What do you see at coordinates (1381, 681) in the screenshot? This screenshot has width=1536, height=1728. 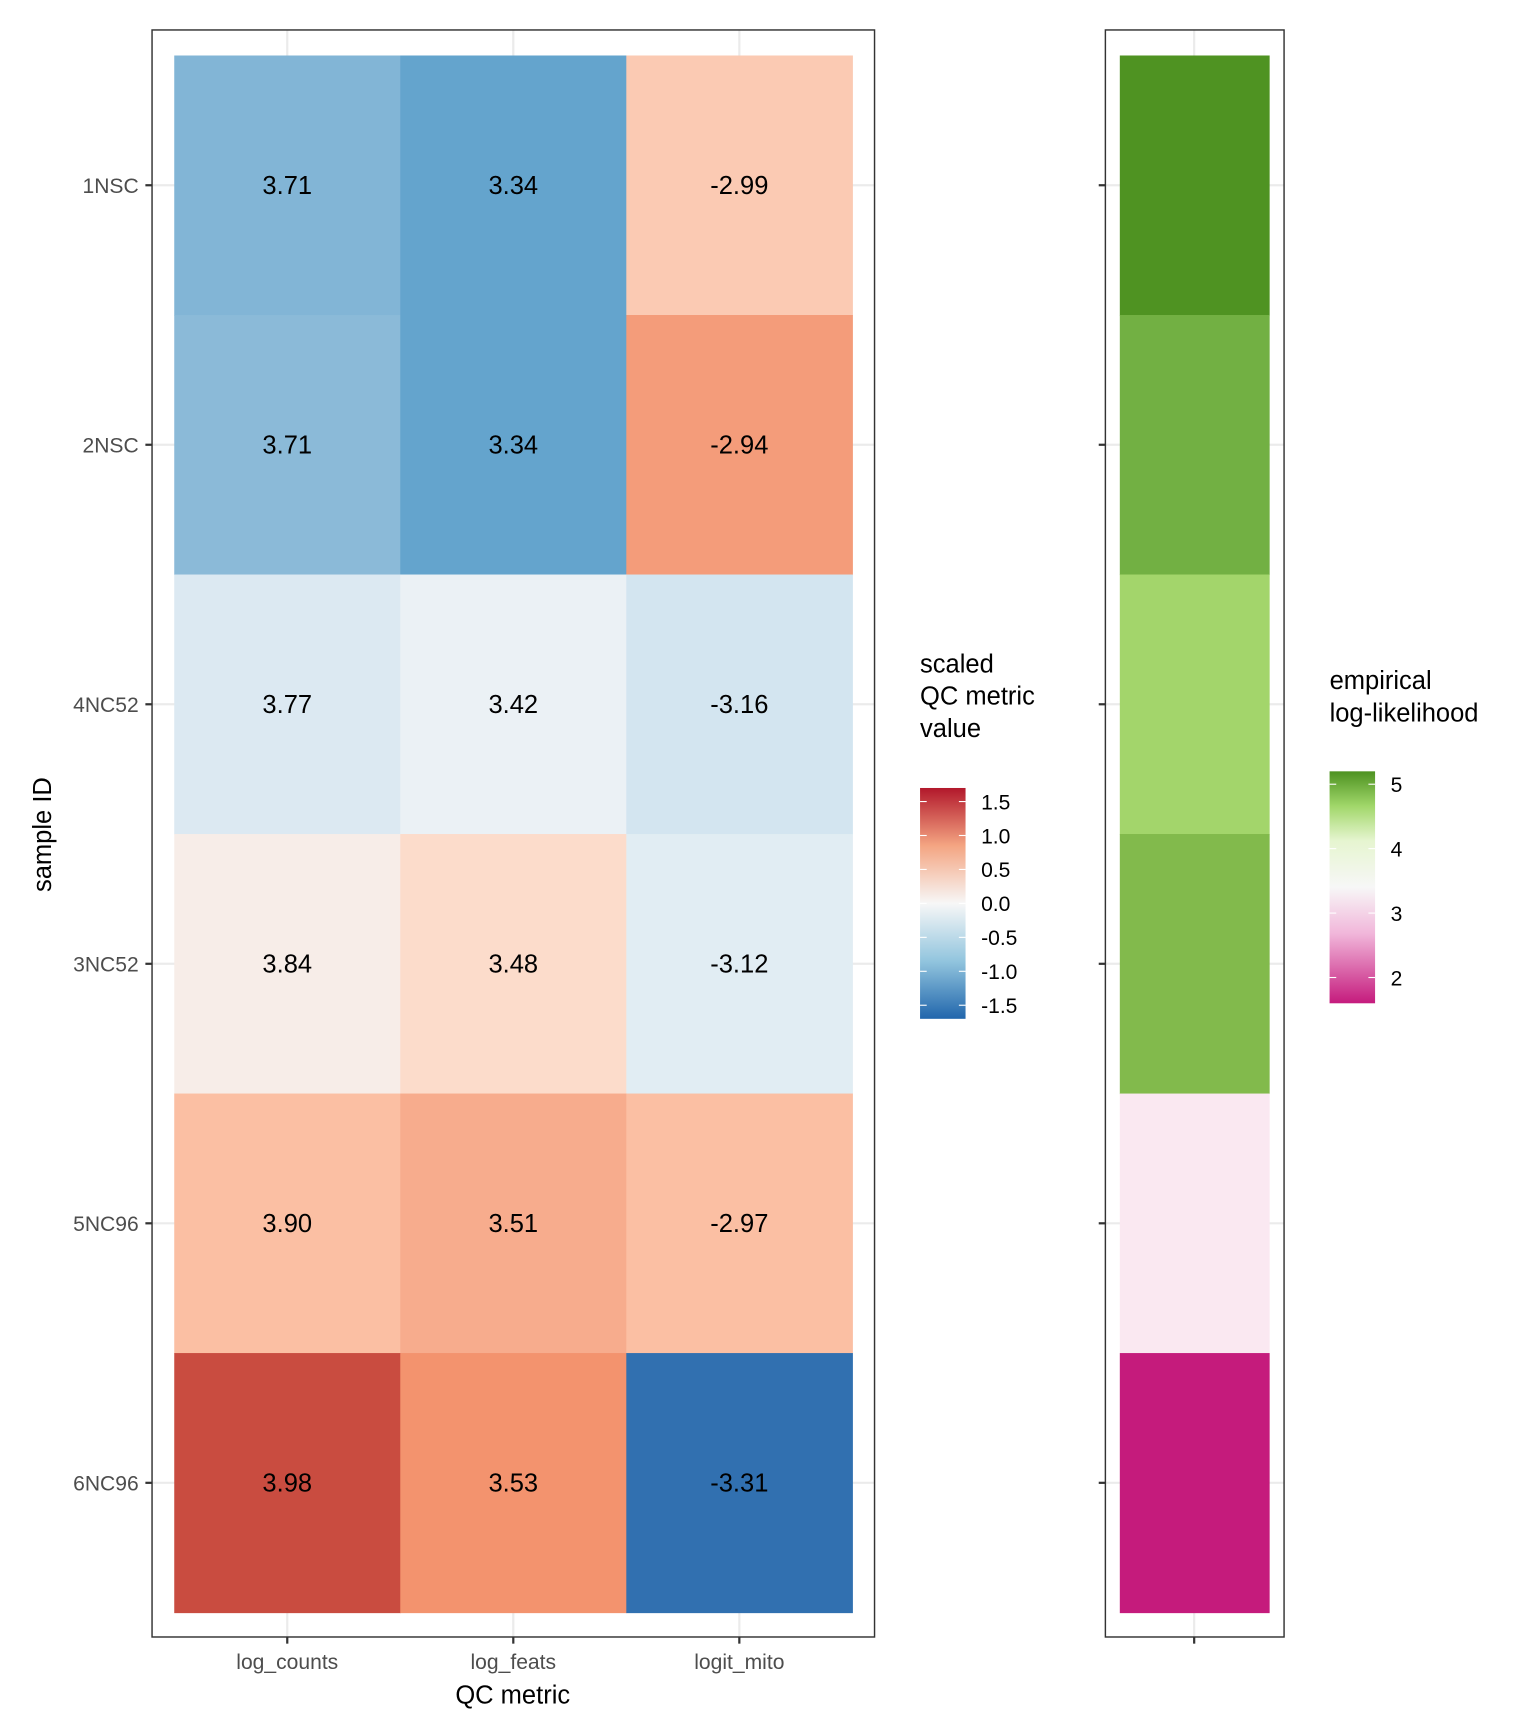 I see `legend-title: empirical` at bounding box center [1381, 681].